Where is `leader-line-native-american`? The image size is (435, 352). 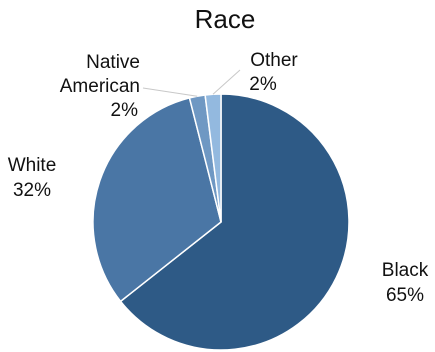 leader-line-native-american is located at coordinates (170, 92).